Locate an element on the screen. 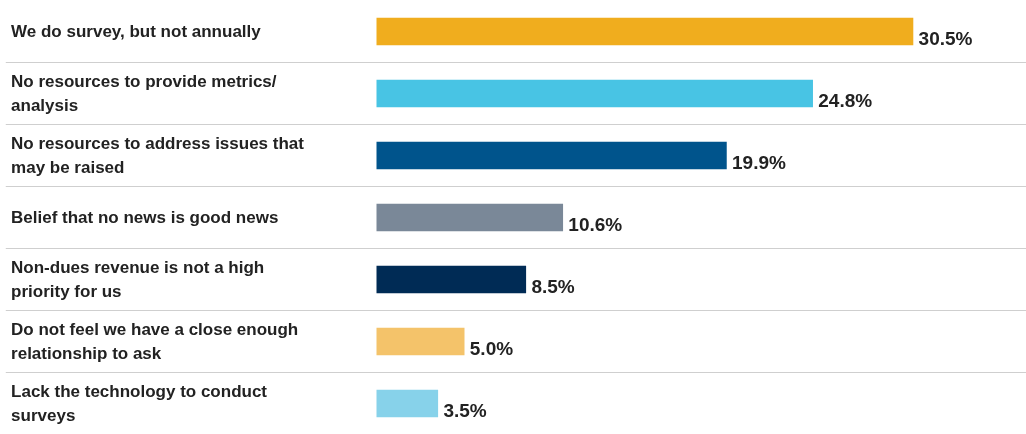 Image resolution: width=1026 pixels, height=434 pixels. data-label: 30.5% is located at coordinates (945, 39).